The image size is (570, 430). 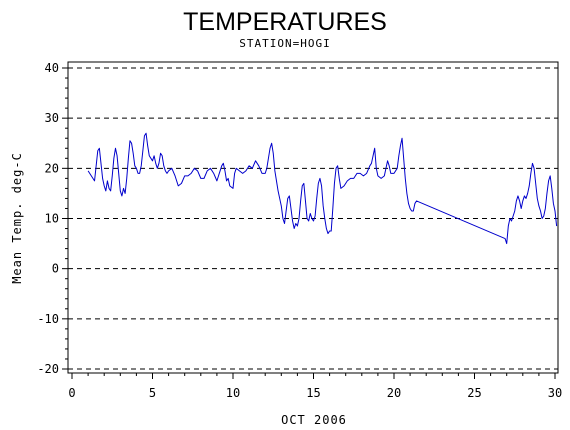 What do you see at coordinates (17, 218) in the screenshot?
I see `y-axis-label: Mean Temp. deg-C` at bounding box center [17, 218].